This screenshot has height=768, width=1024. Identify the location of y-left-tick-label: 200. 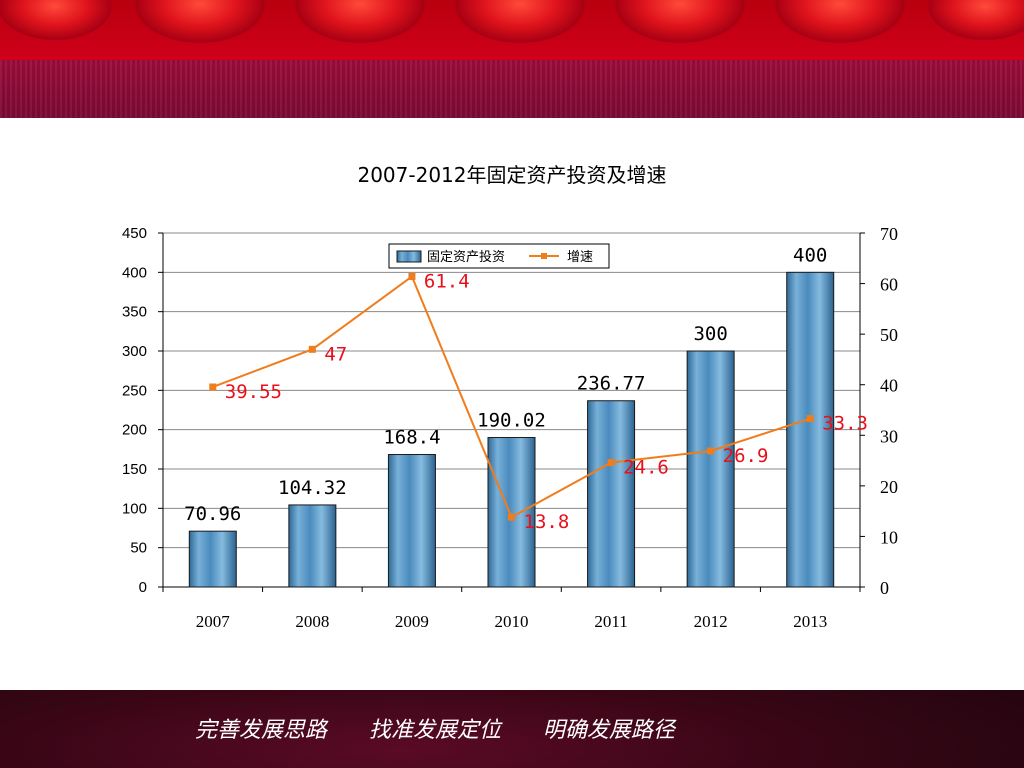
(134, 430).